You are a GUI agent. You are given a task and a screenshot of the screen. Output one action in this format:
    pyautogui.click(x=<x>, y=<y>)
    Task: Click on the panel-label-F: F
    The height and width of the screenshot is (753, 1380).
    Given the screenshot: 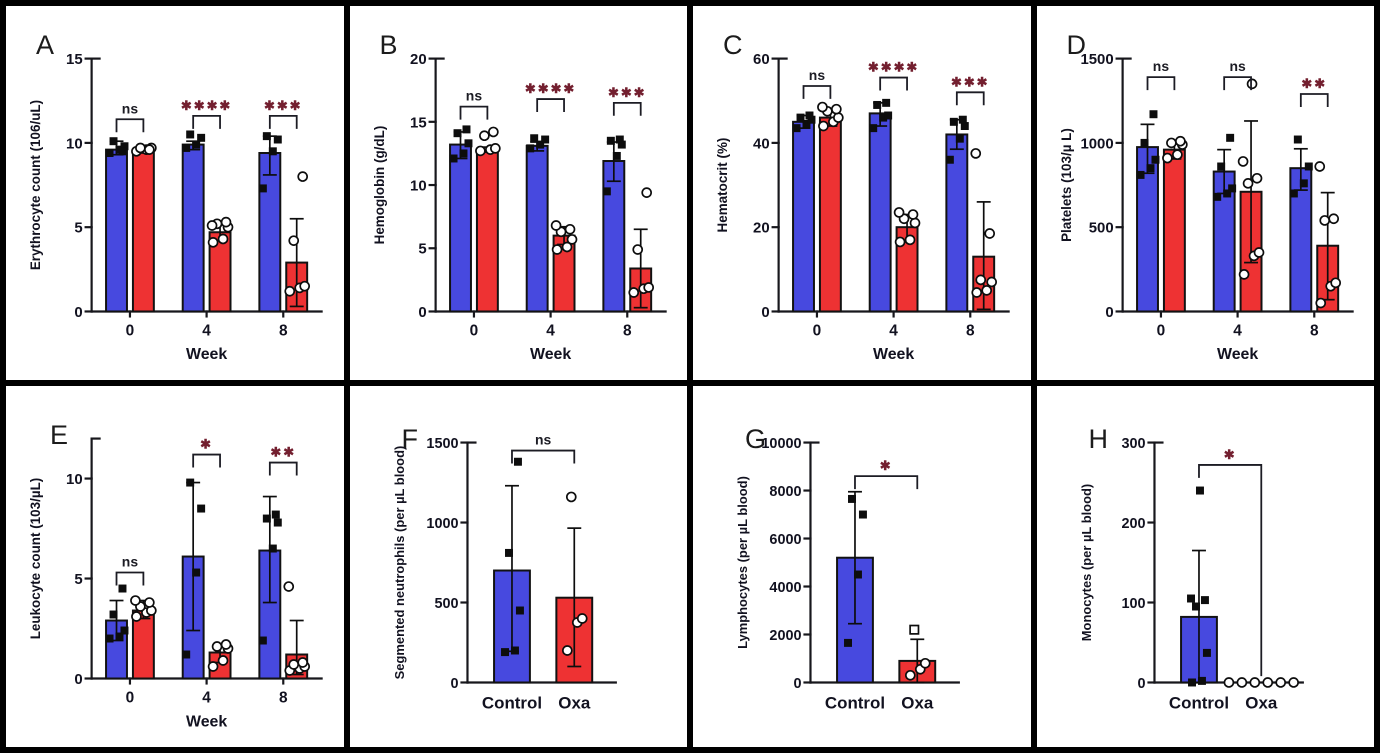 What is the action you would take?
    pyautogui.click(x=410, y=439)
    